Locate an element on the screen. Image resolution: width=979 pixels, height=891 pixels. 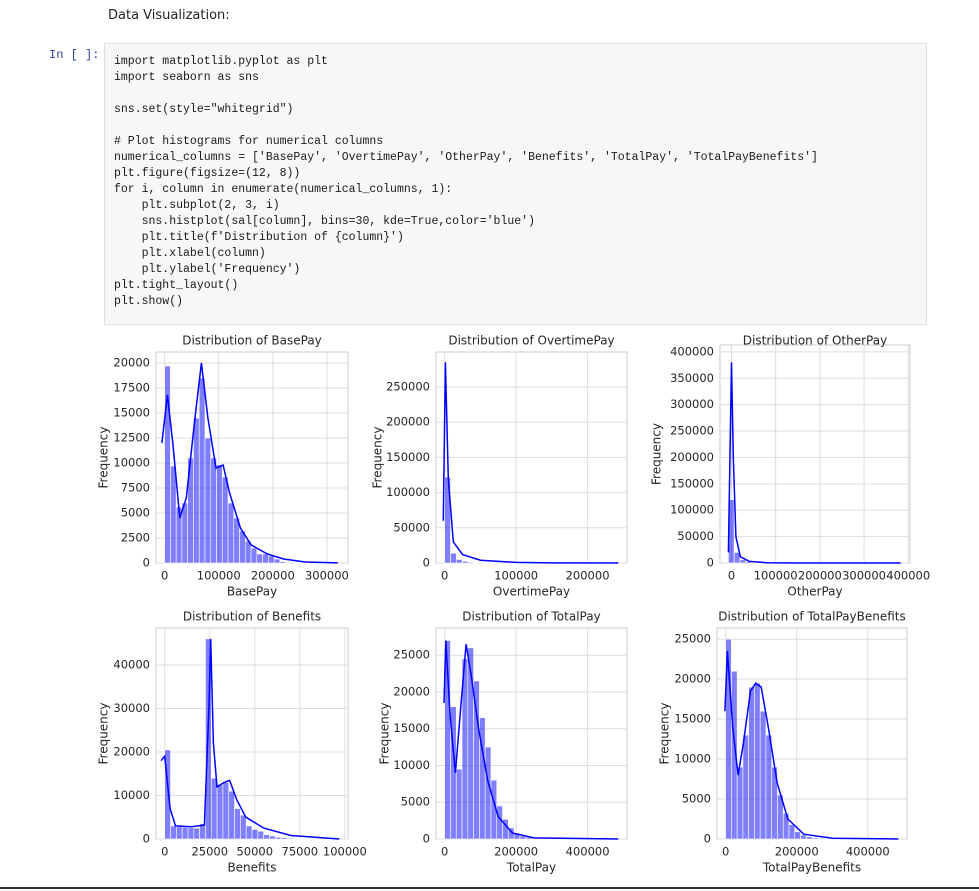
y-tick-label: 17500 is located at coordinates (131, 388).